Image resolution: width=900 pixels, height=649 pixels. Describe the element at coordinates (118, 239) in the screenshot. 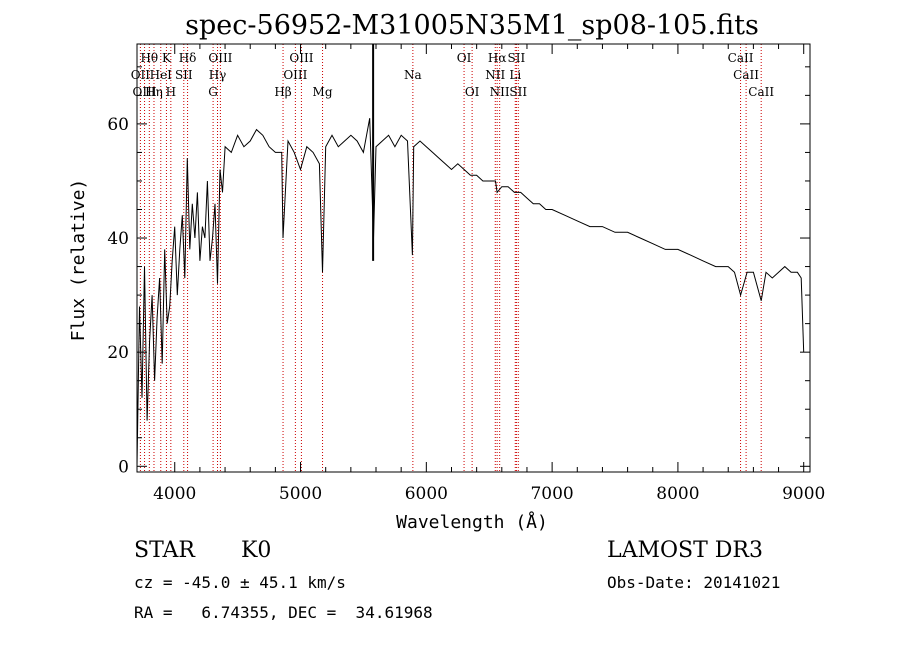

I see `y-tick-label: 40` at that location.